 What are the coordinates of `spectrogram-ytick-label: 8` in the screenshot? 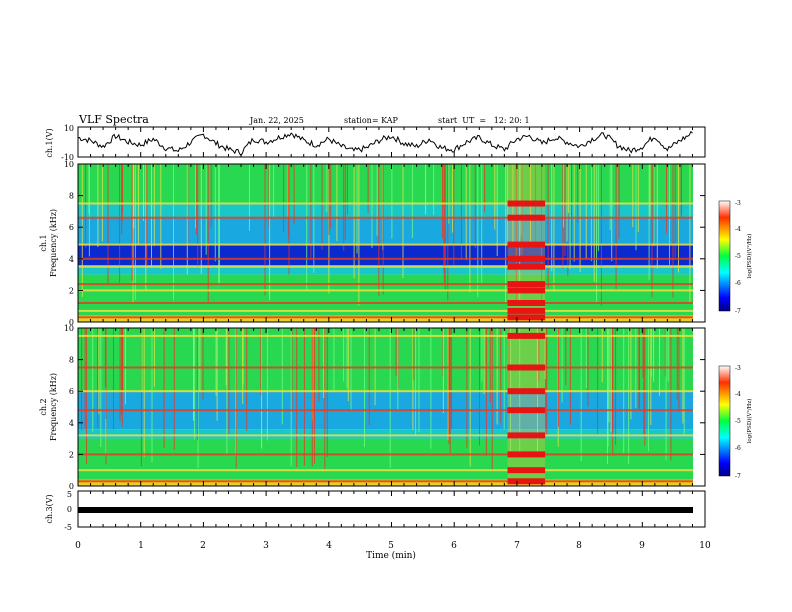 It's located at (71, 196).